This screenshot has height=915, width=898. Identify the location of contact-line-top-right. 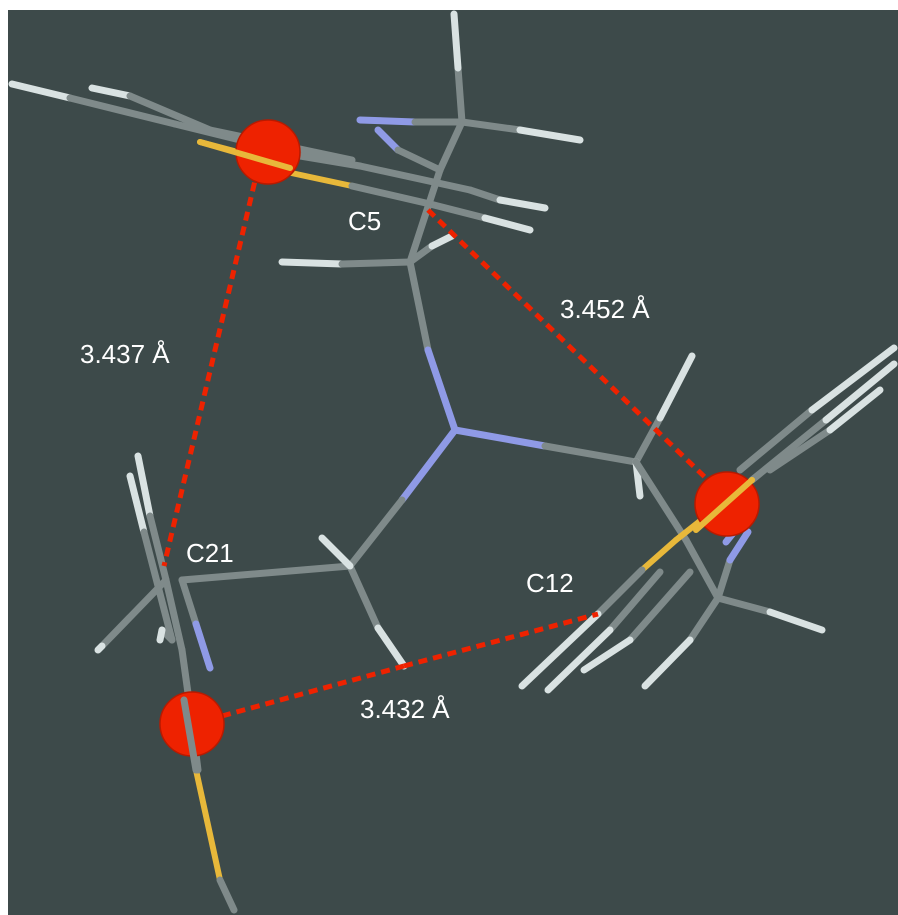
(570, 347).